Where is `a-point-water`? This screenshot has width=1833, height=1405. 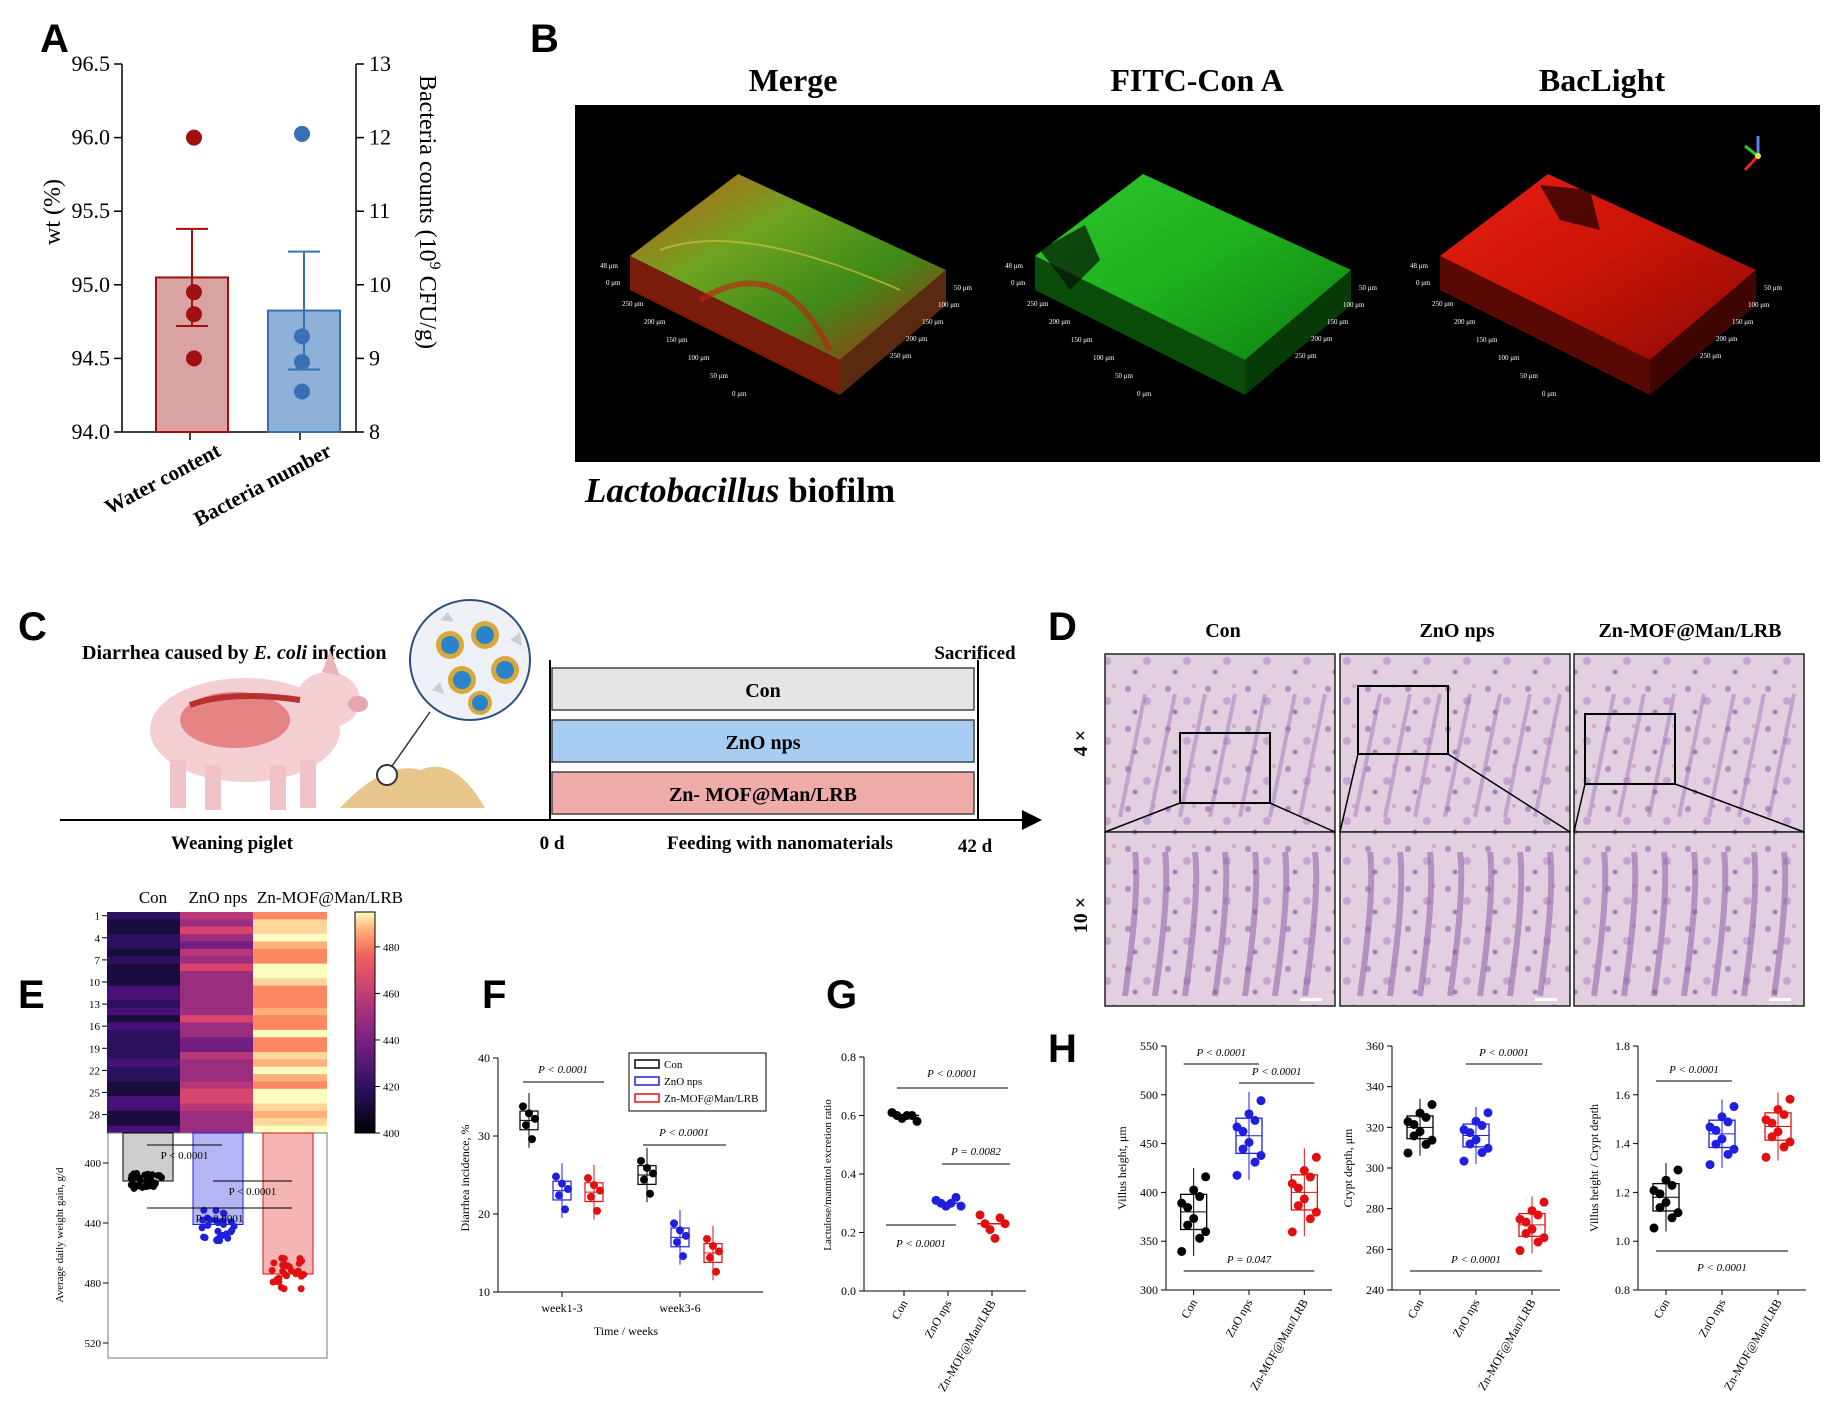
a-point-water is located at coordinates (194, 137).